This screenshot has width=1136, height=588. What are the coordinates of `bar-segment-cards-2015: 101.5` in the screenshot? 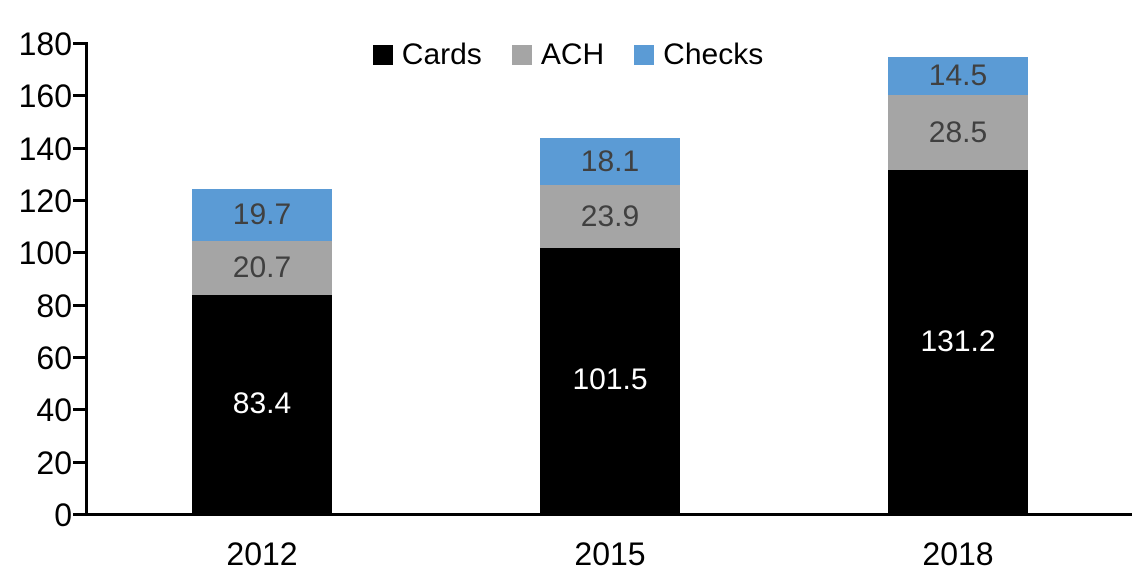 It's located at (610, 380).